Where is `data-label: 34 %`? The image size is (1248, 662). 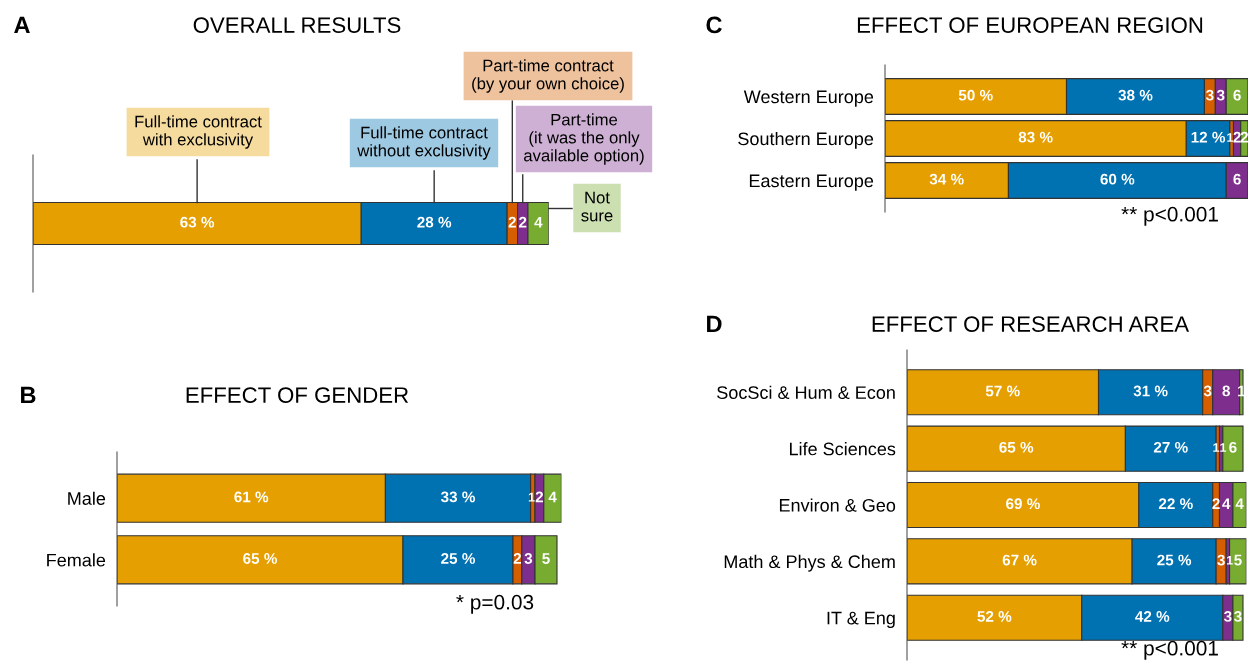 data-label: 34 % is located at coordinates (946, 179).